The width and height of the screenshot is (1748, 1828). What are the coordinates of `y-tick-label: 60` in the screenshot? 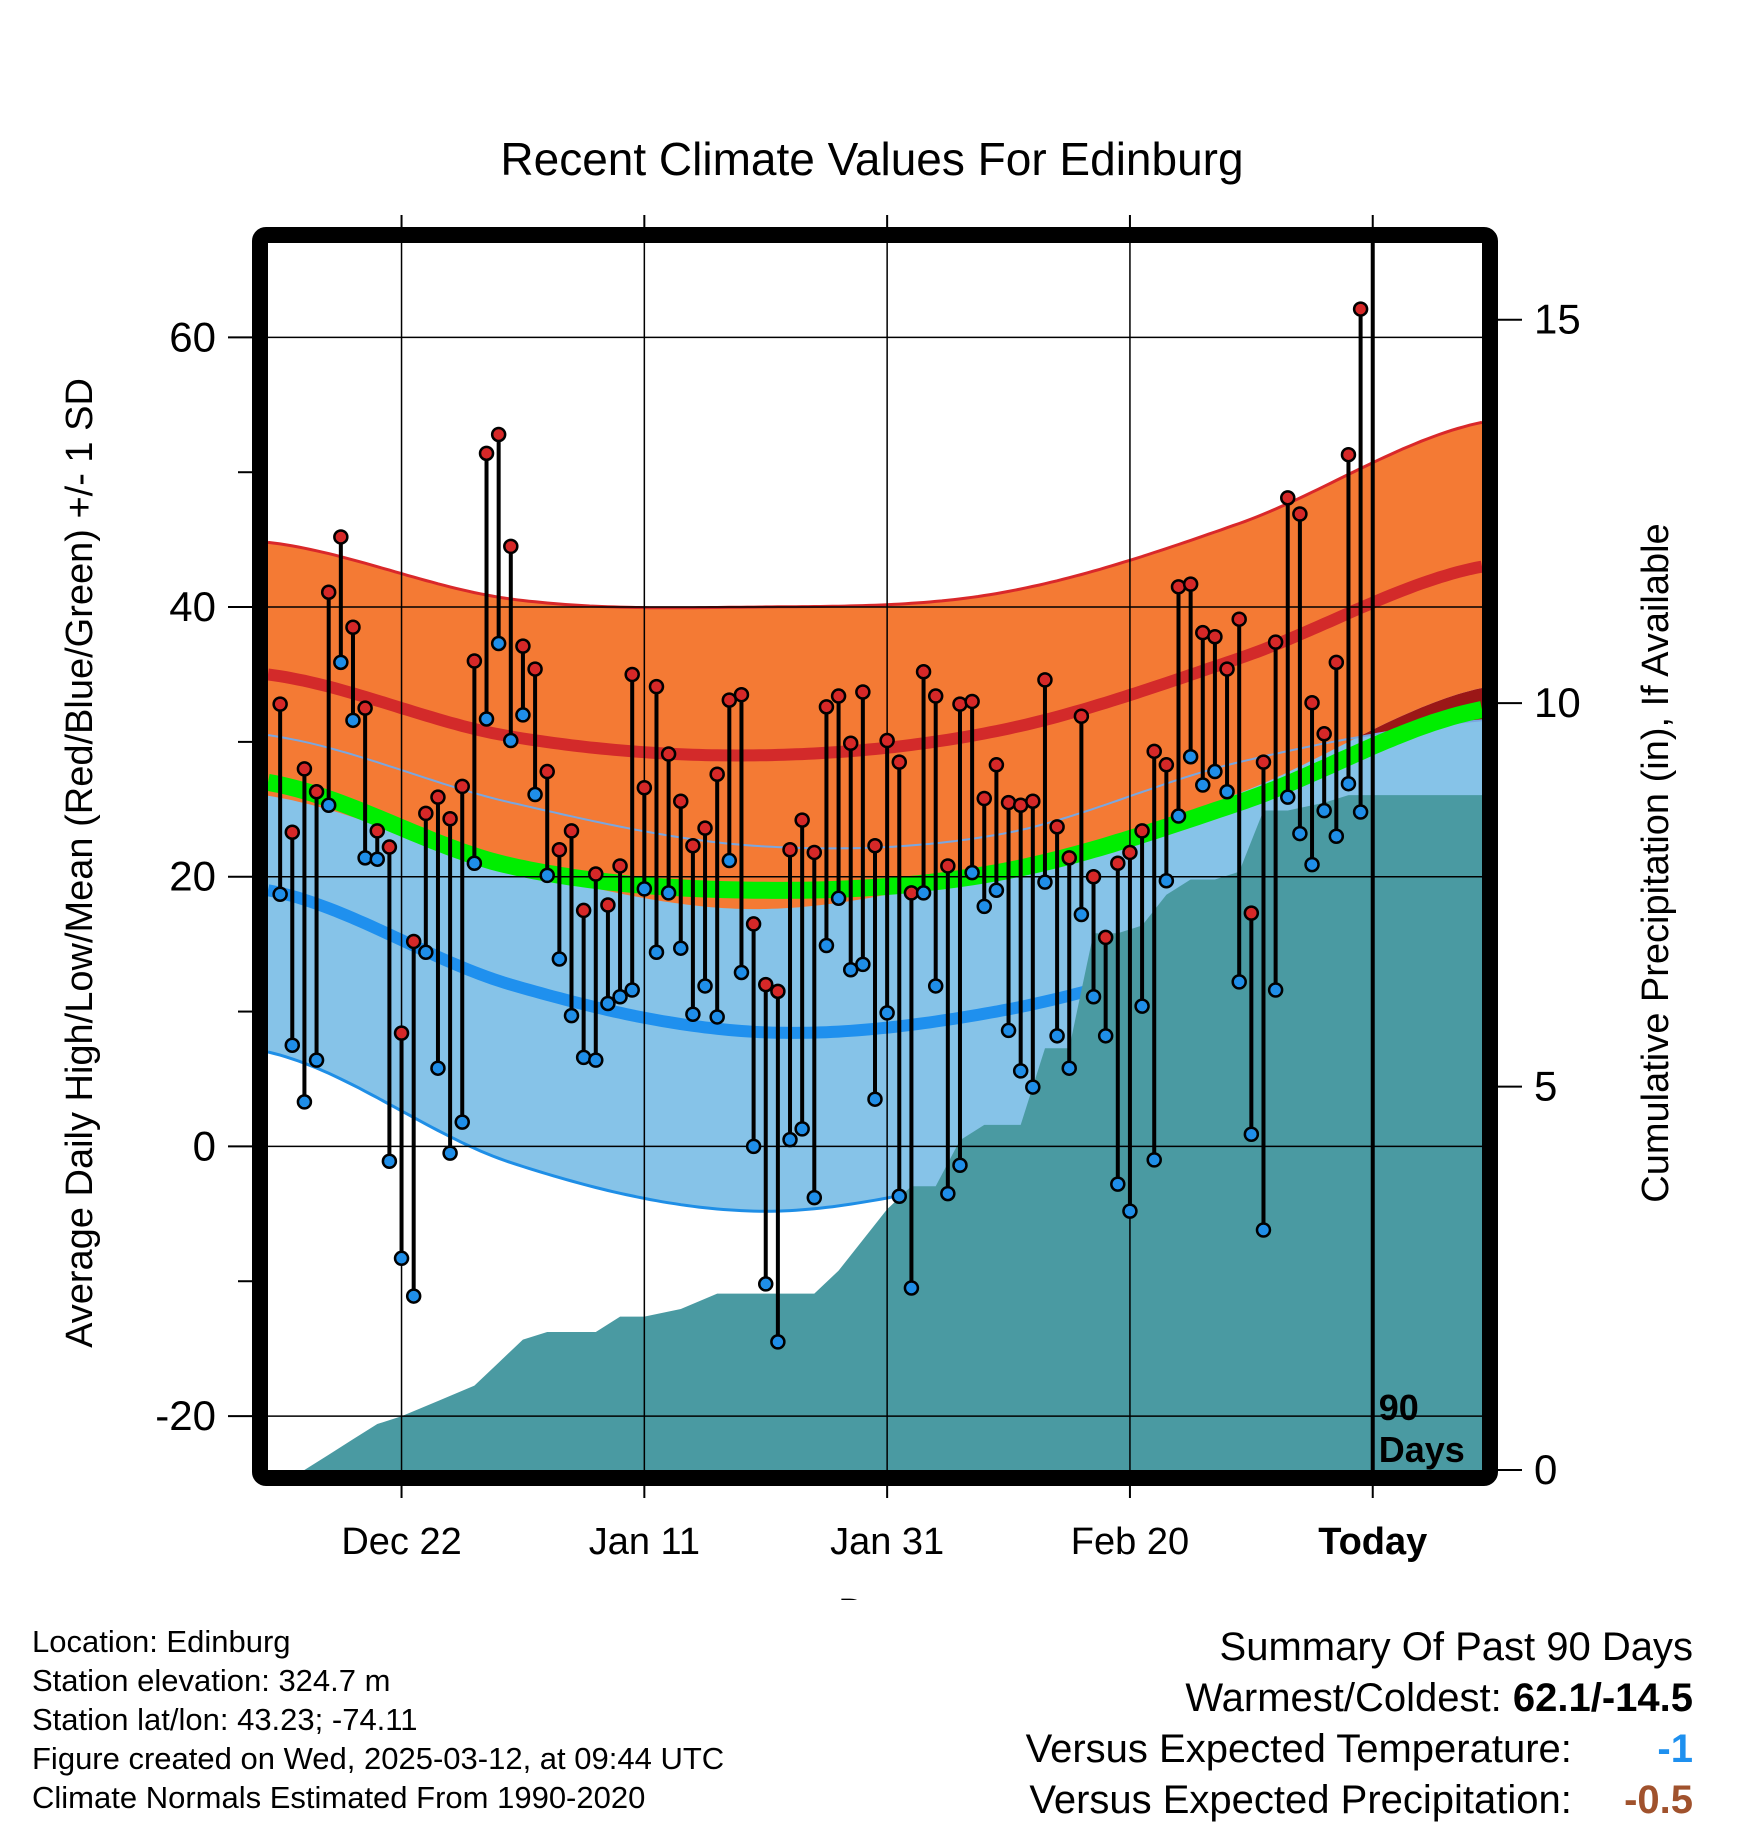 It's located at (192, 336).